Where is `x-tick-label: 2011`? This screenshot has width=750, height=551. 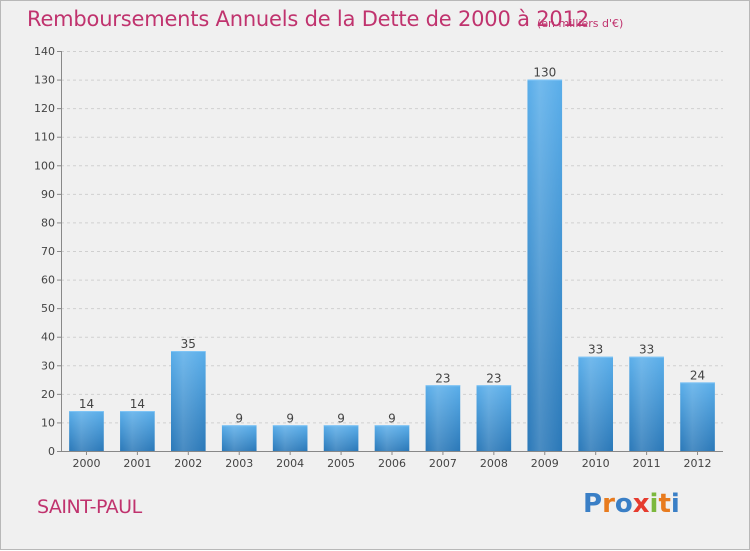
x-tick-label: 2011 is located at coordinates (647, 463).